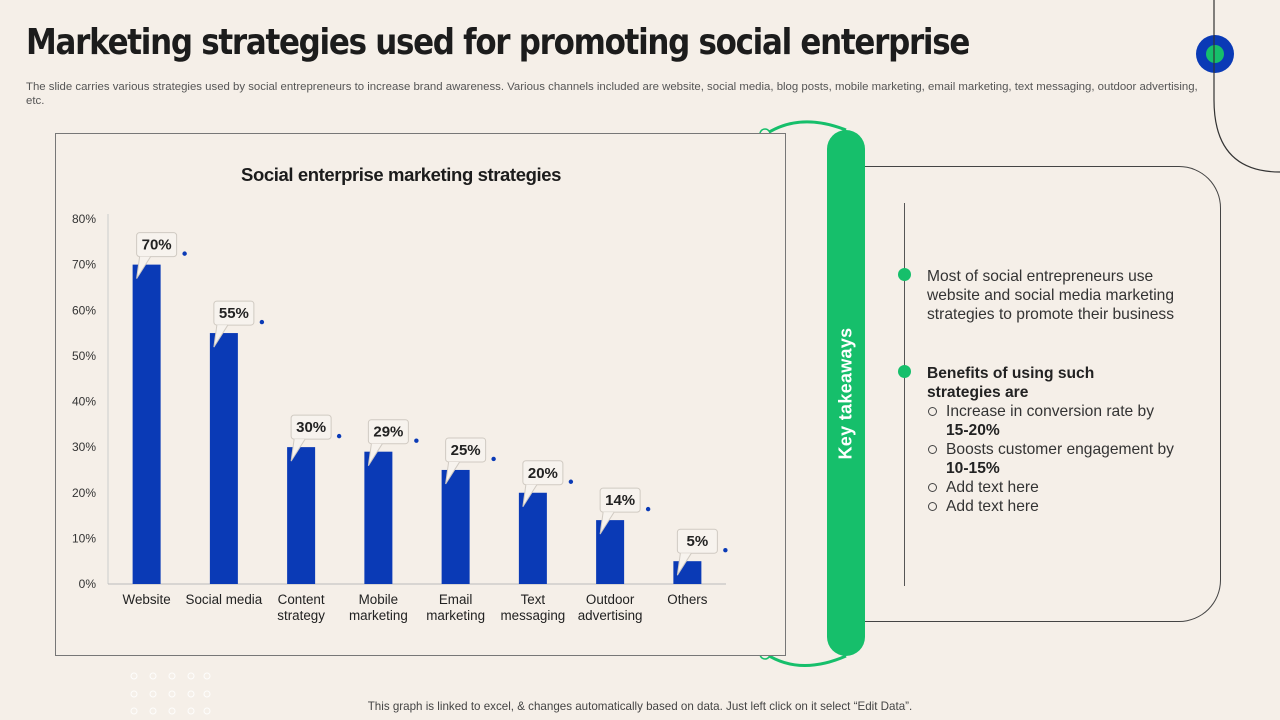 The image size is (1280, 720). I want to click on category-label: messaging, so click(532, 615).